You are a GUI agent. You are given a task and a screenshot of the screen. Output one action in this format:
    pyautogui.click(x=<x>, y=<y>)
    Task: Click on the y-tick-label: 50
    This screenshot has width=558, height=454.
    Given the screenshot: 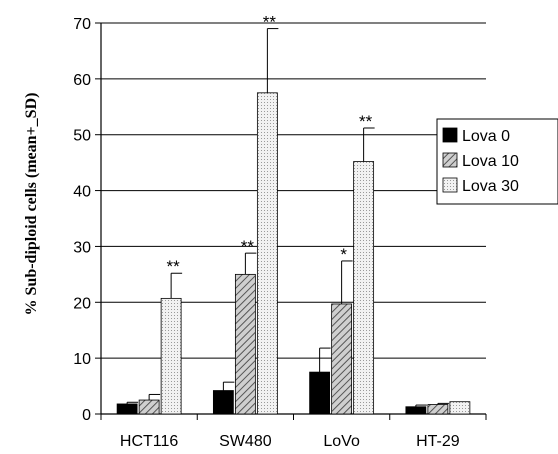 What is the action you would take?
    pyautogui.click(x=82, y=136)
    